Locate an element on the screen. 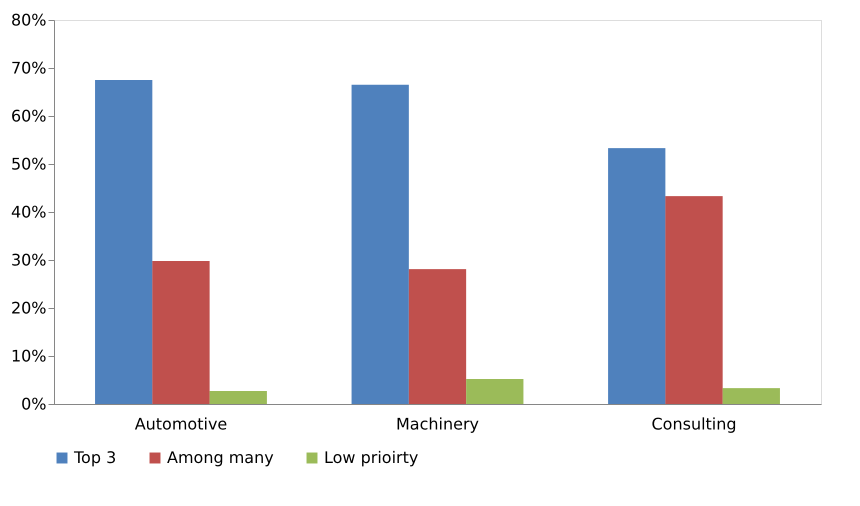 The width and height of the screenshot is (860, 506). y-tick-label: 10% is located at coordinates (28, 356).